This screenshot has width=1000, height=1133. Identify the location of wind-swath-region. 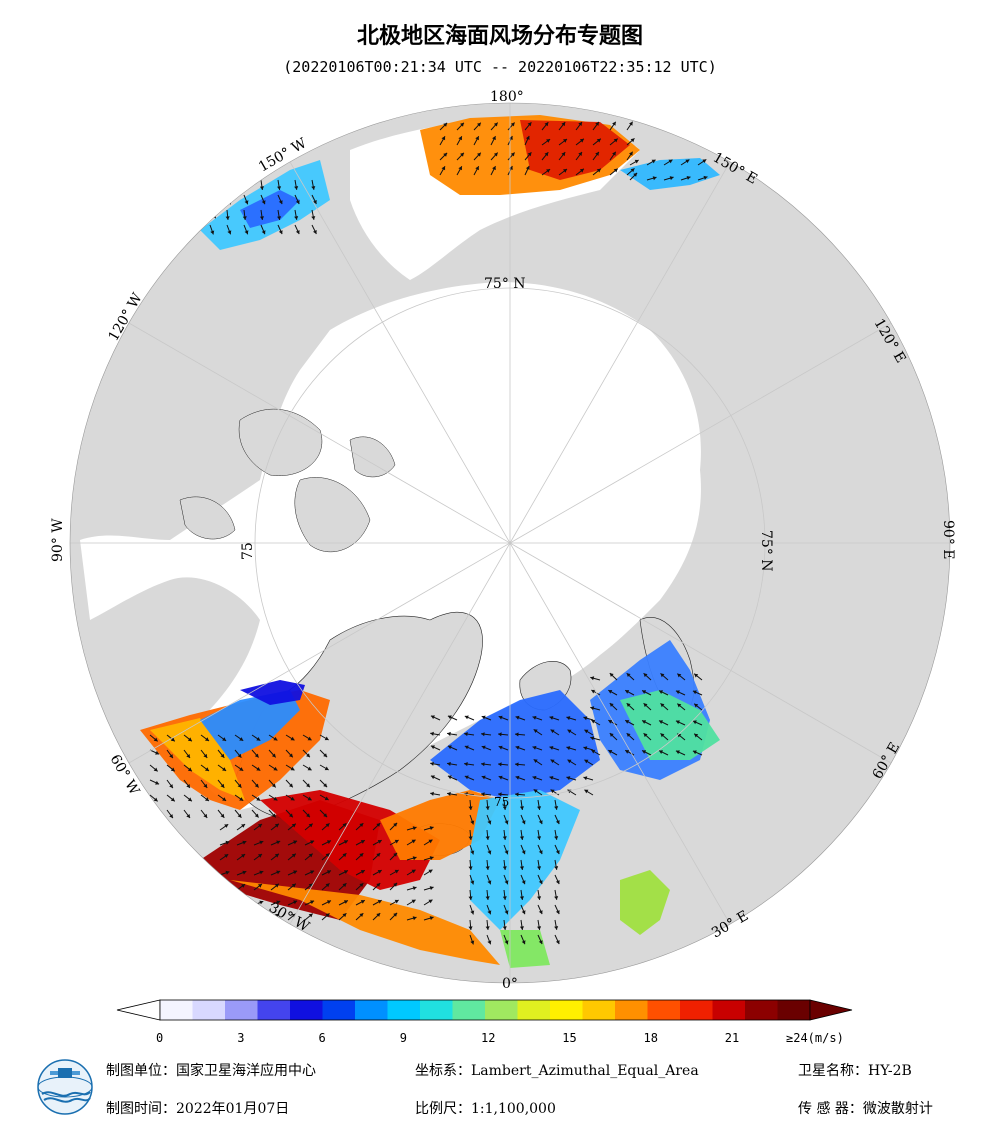
(575, 150).